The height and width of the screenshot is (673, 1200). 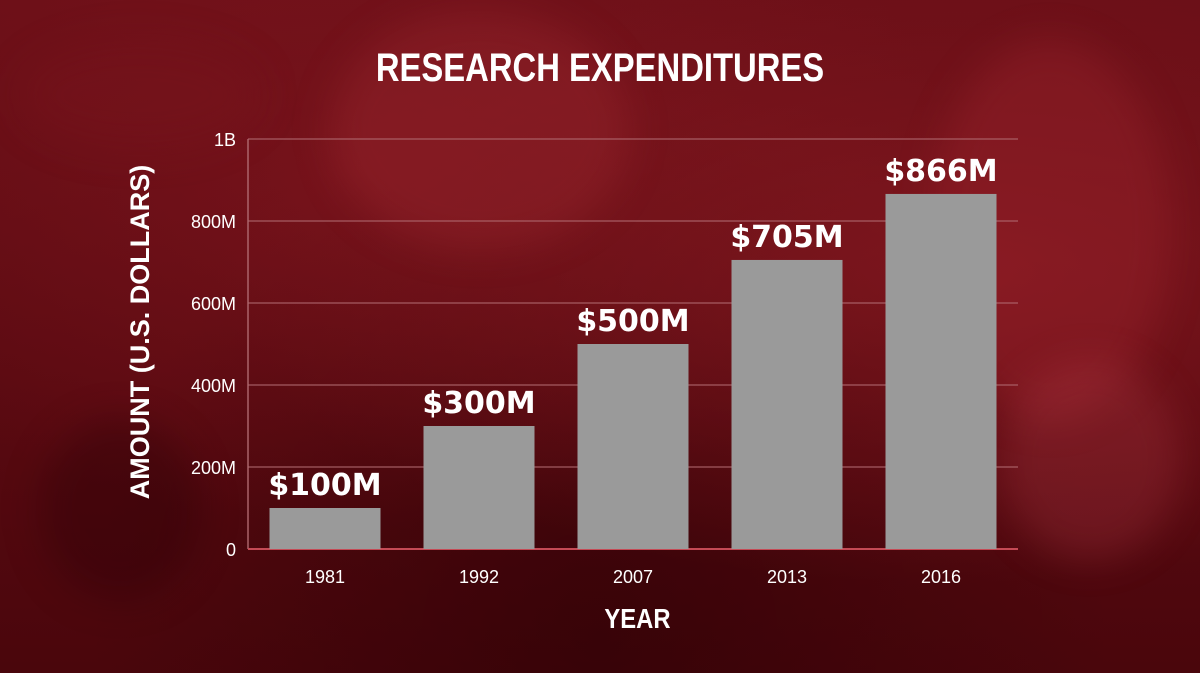 I want to click on x-tick-label: 2016, so click(x=941, y=577).